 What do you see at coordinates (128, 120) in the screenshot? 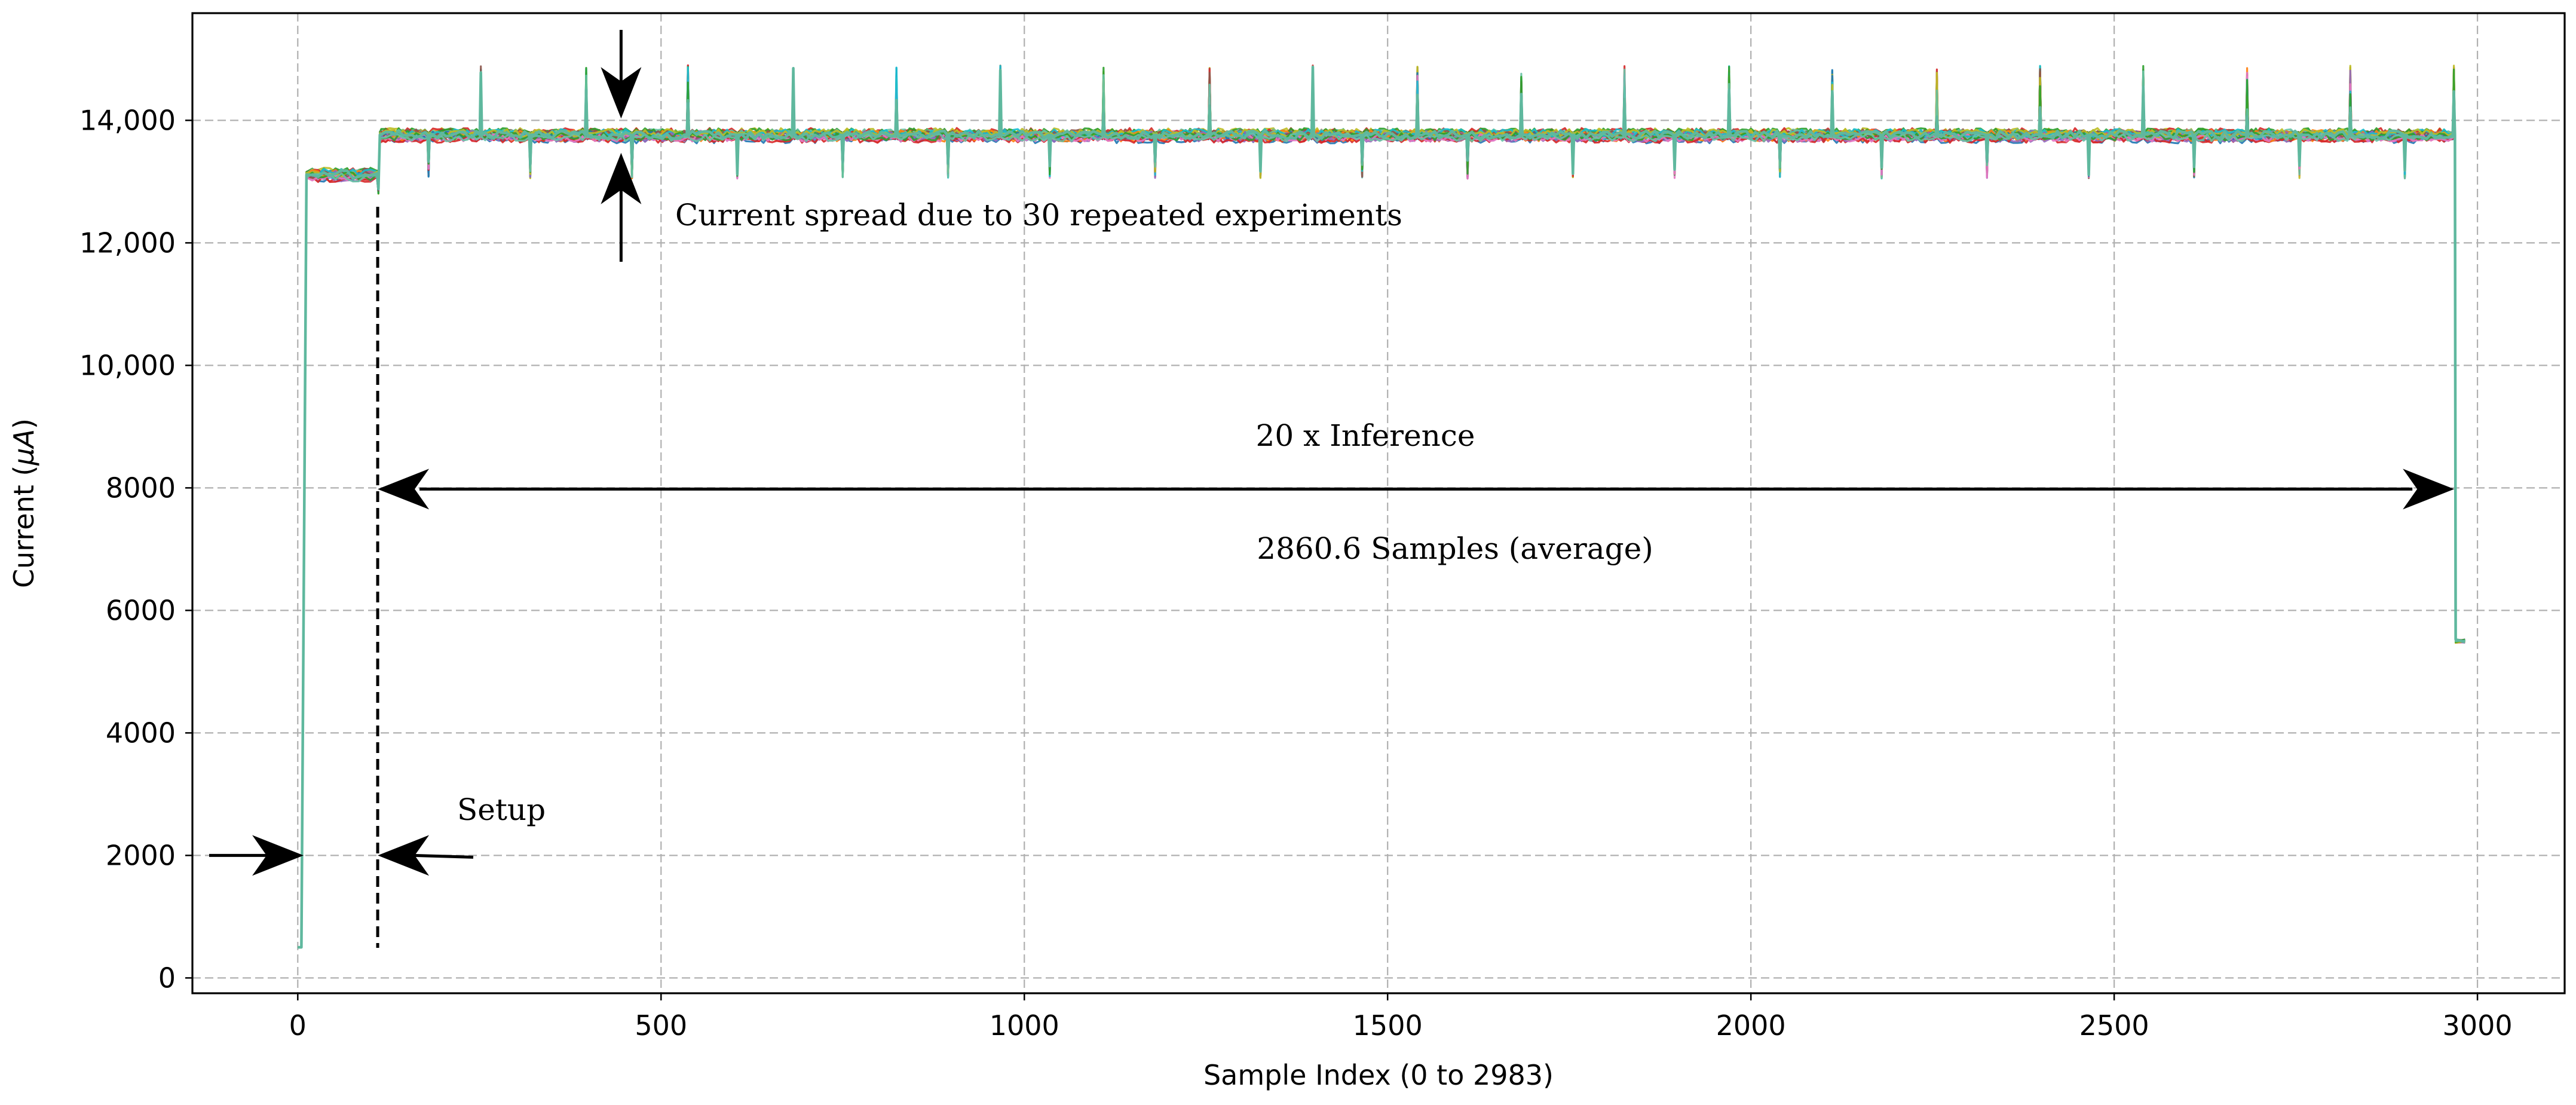
I see `y-tick-label: 14,000` at bounding box center [128, 120].